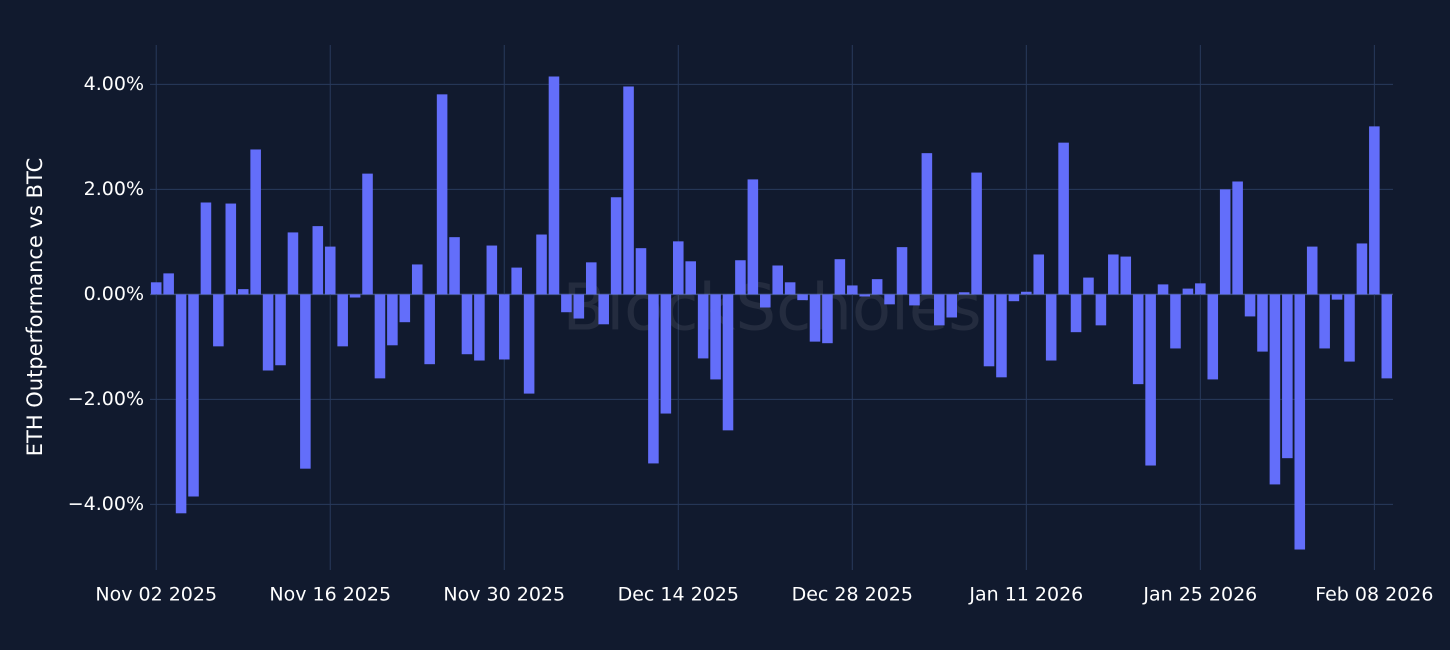  Describe the element at coordinates (106, 504) in the screenshot. I see `y-tick-label: −4.00%` at that location.